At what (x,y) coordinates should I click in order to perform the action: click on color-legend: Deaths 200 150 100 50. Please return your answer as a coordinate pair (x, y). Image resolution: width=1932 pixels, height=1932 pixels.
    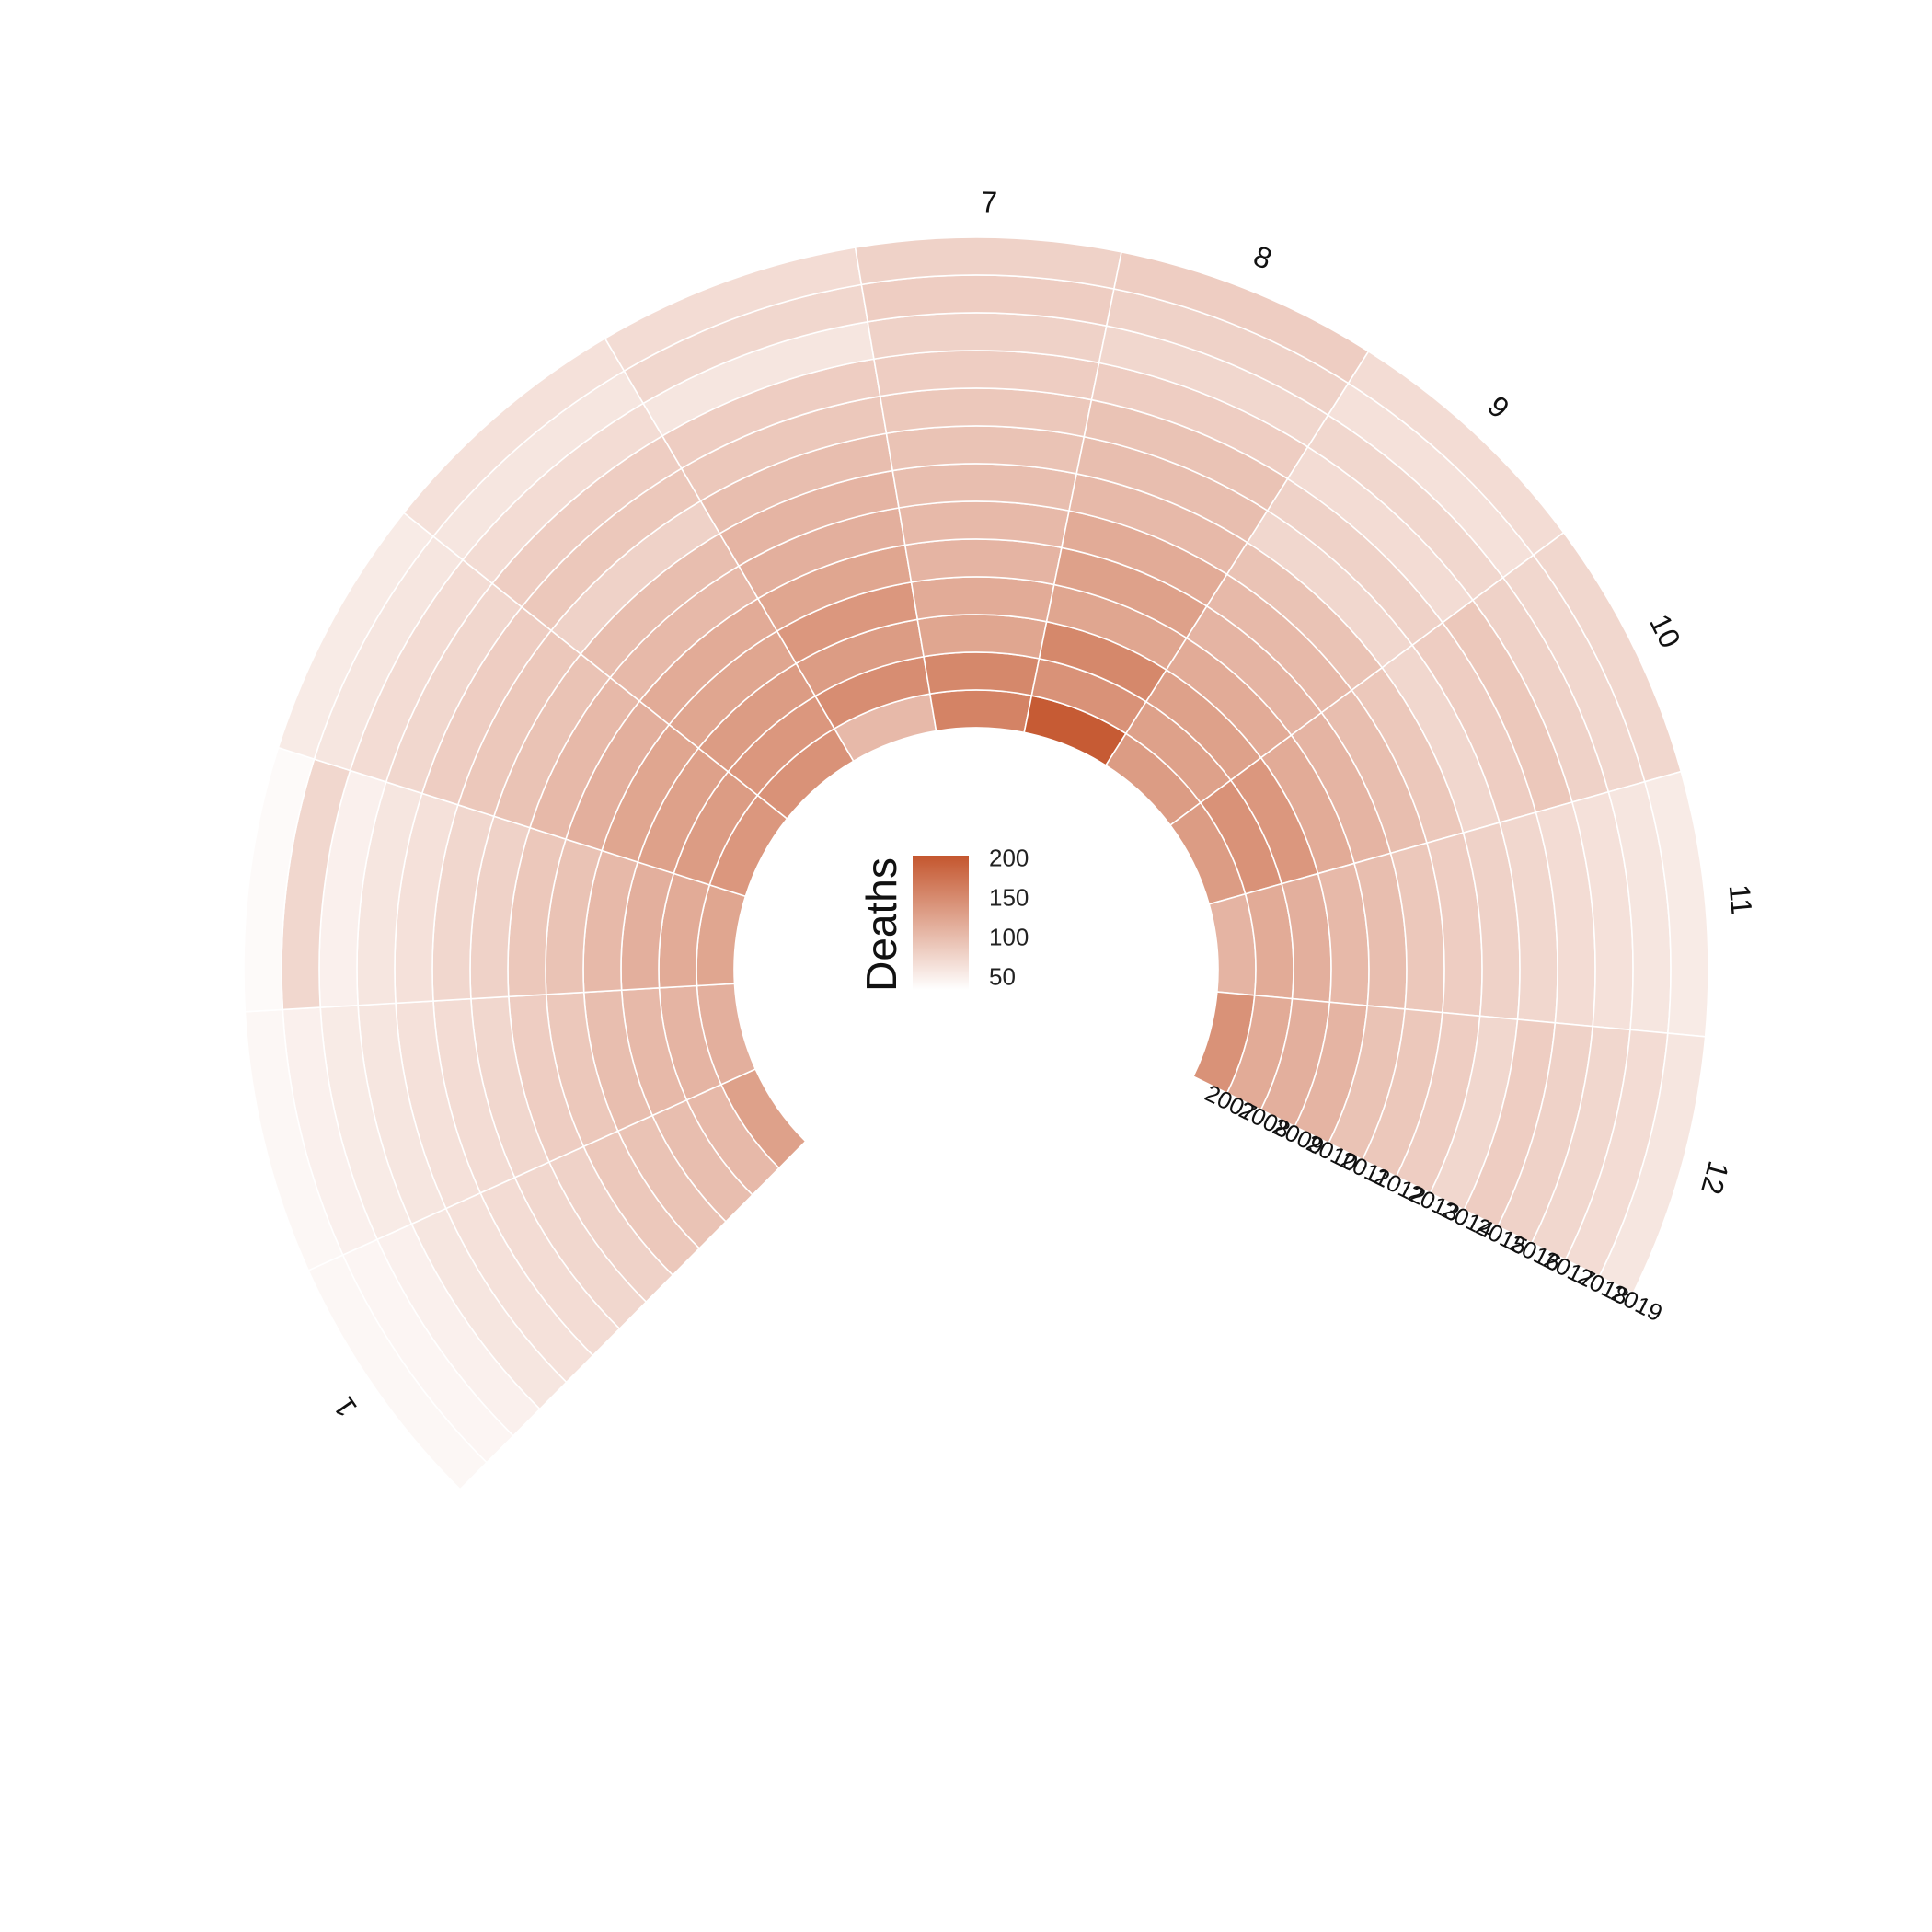
    Looking at the image, I should click on (943, 917).